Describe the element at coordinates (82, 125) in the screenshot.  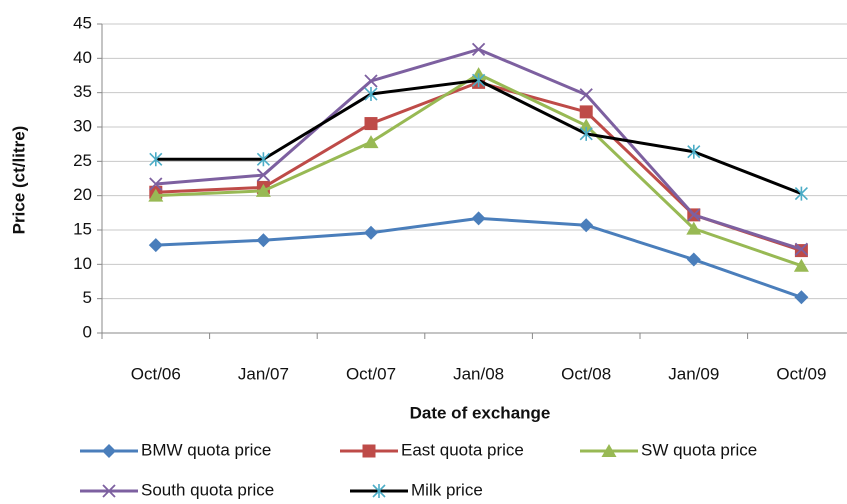
I see `y-tick-label: 30` at that location.